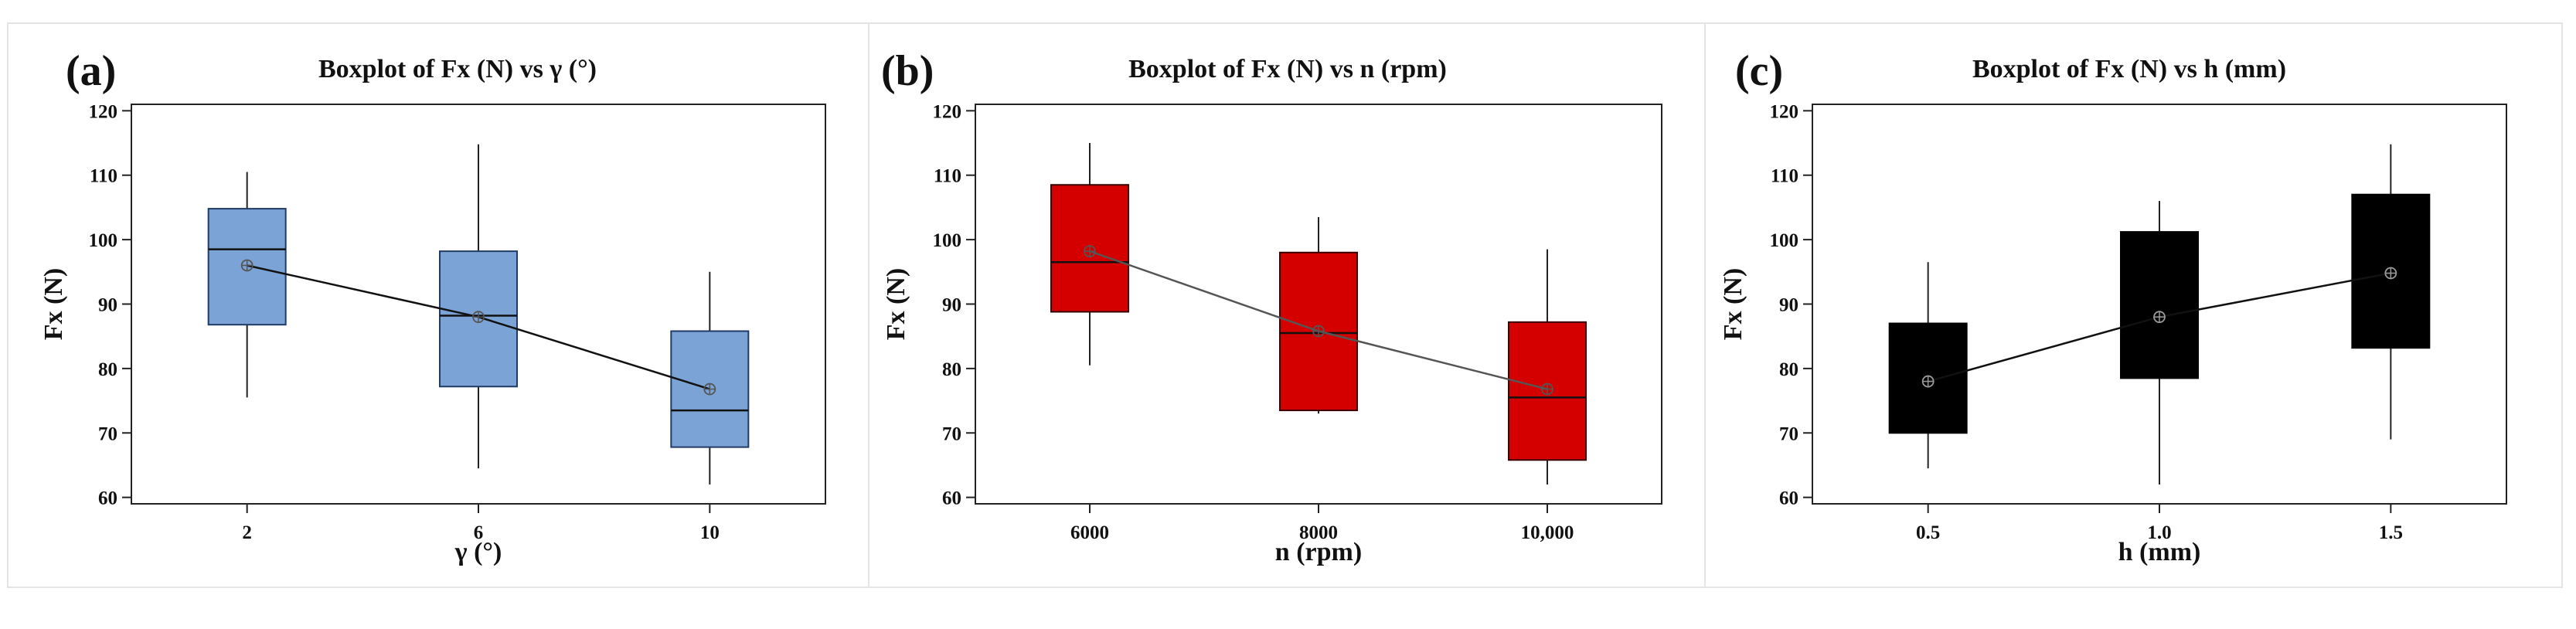 Image resolution: width=2576 pixels, height=629 pixels. Describe the element at coordinates (478, 552) in the screenshot. I see `x-axis-label: γ (°)` at that location.